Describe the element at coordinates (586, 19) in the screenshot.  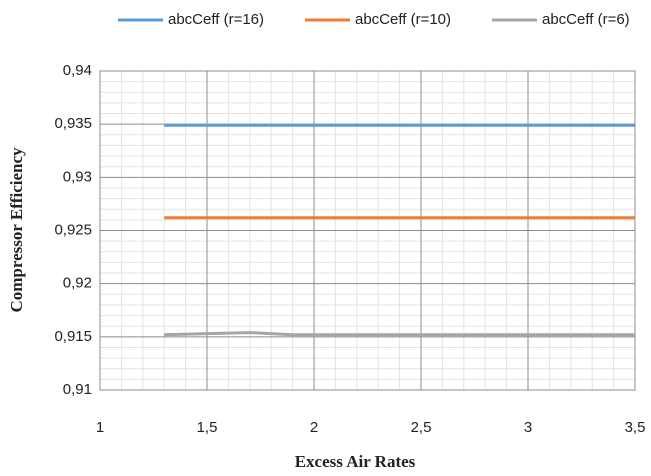
I see `legend-label: abcCeff (r=6)` at that location.